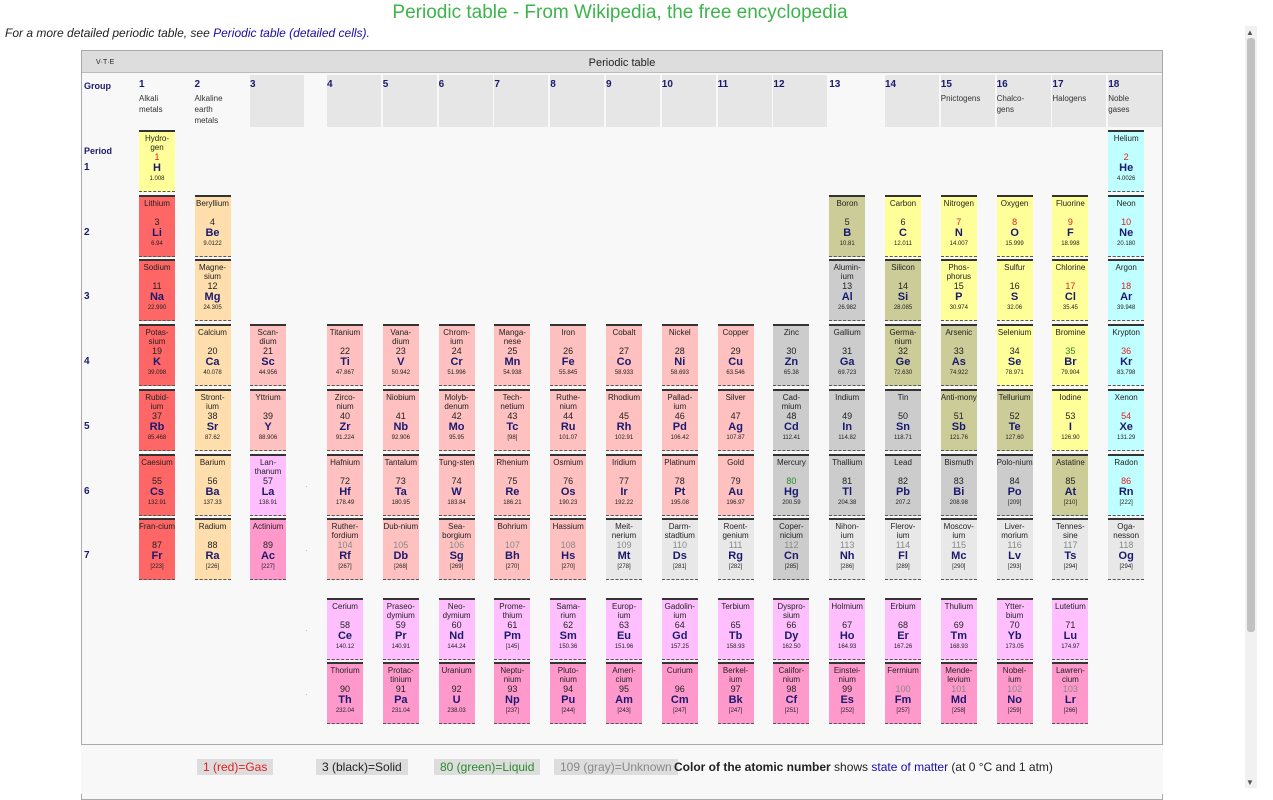  What do you see at coordinates (157, 161) in the screenshot?
I see `element-cell-h: Hydro-gen 1 H 1.008` at bounding box center [157, 161].